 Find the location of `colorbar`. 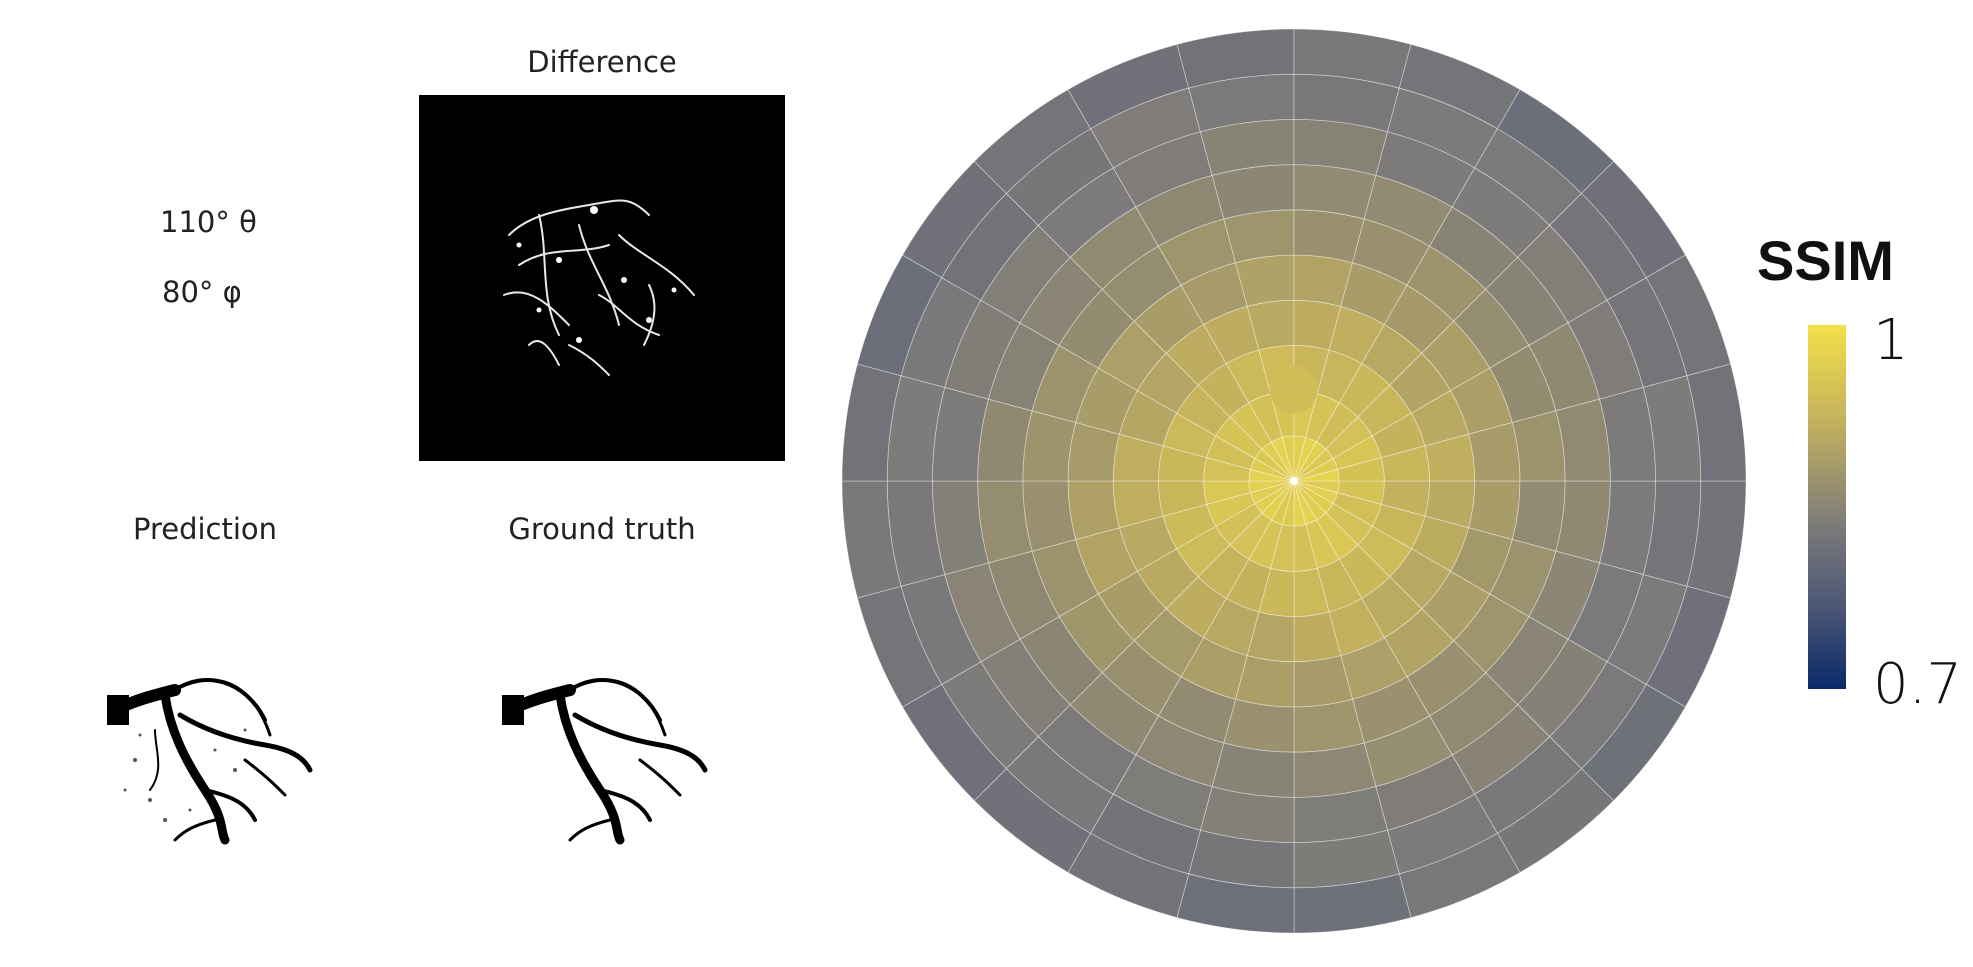

colorbar is located at coordinates (1827, 507).